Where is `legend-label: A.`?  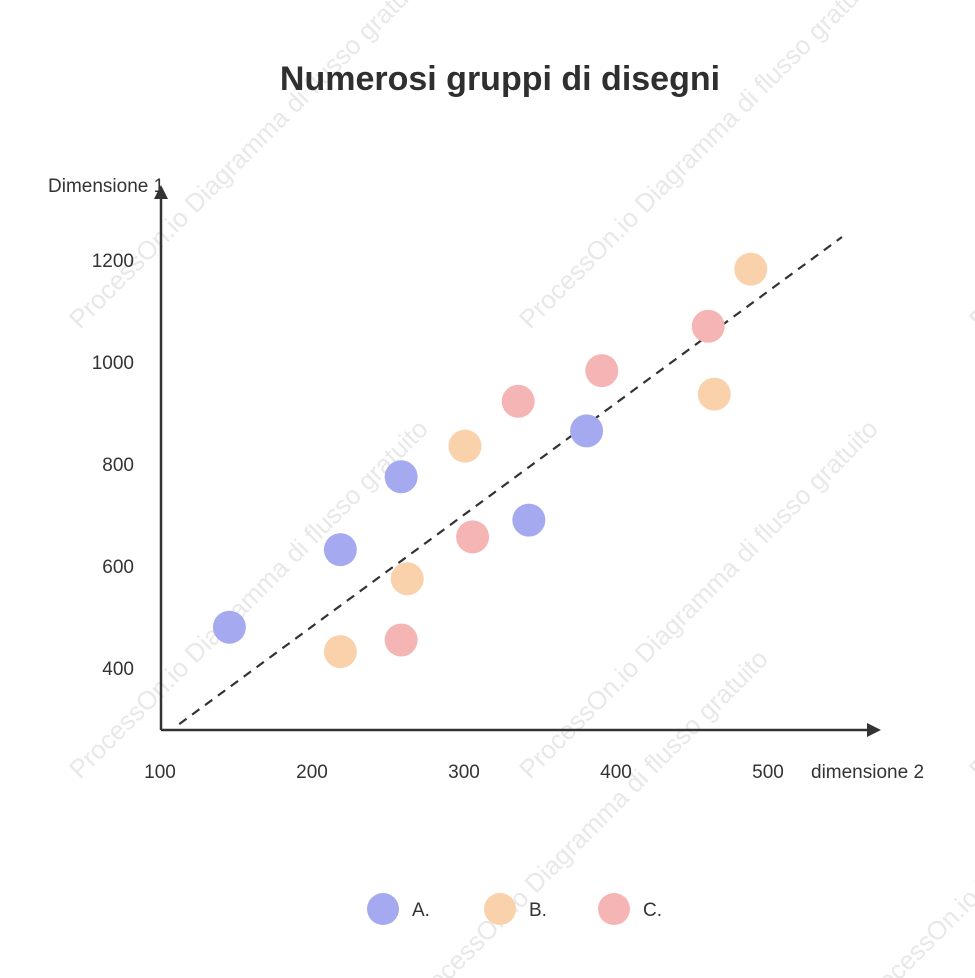
legend-label: A. is located at coordinates (421, 910).